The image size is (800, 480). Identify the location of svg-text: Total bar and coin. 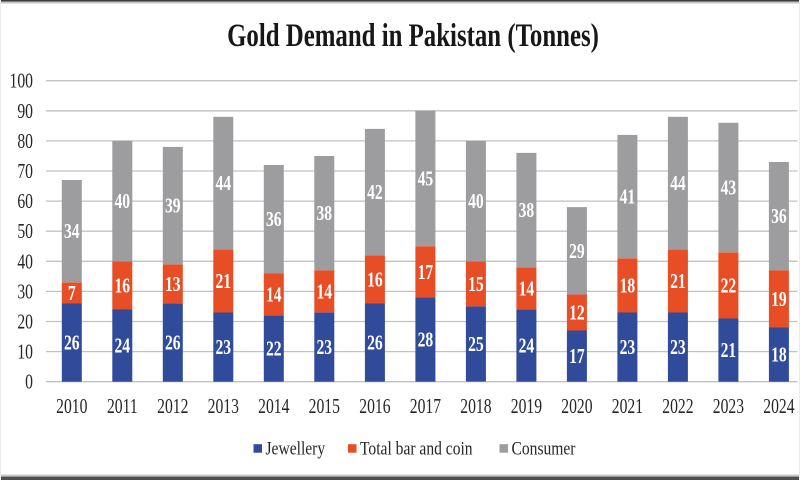
(416, 448).